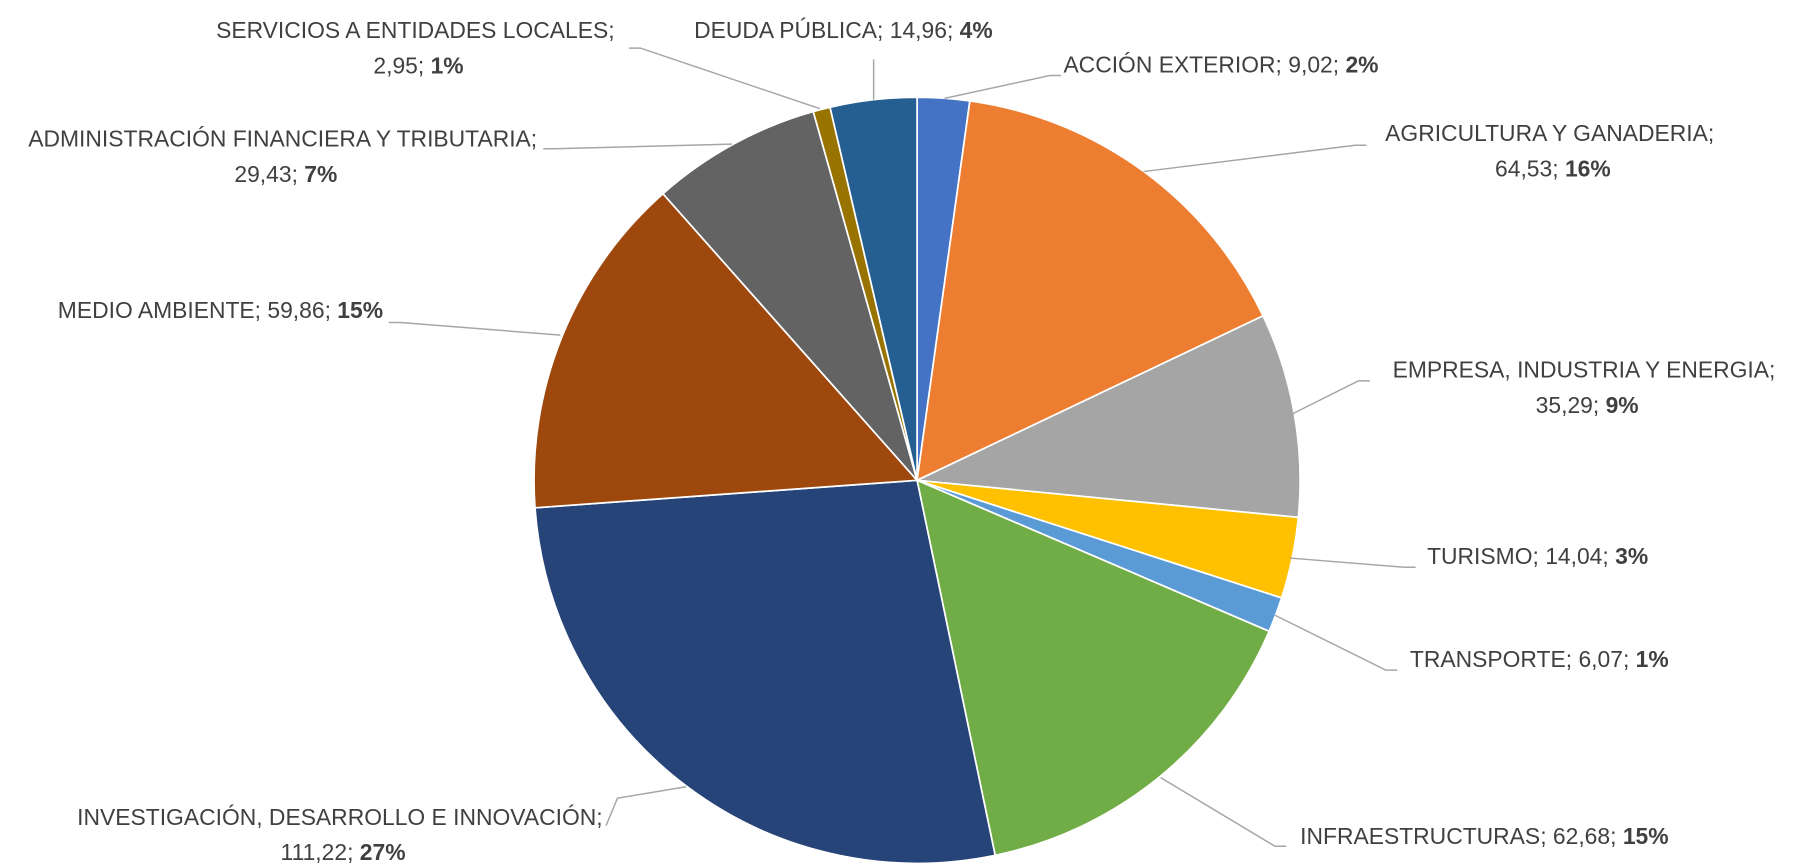 Image resolution: width=1793 pixels, height=868 pixels. I want to click on data-label: DEUDA PÚBLICA; 14,96; 4%, so click(843, 30).